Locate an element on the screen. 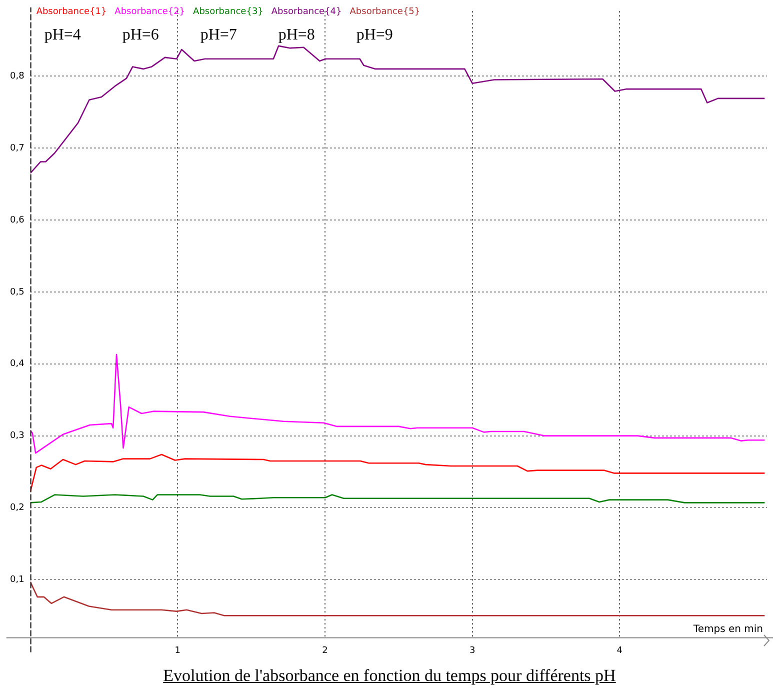 The height and width of the screenshot is (699, 779). x-tick-label: 3 is located at coordinates (472, 651).